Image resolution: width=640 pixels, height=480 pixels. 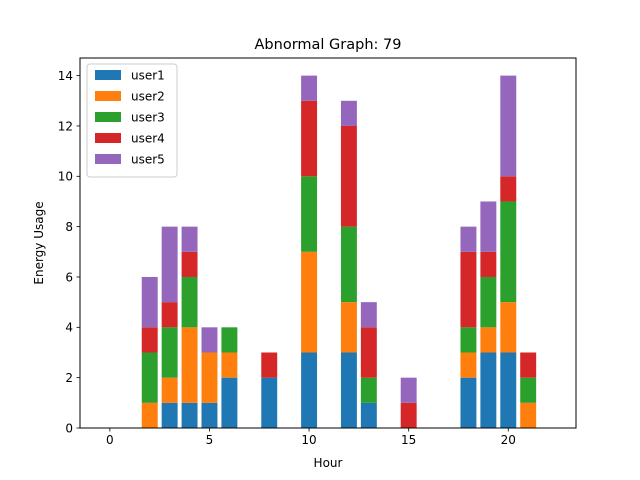 What do you see at coordinates (110, 440) in the screenshot?
I see `x-tick-label: 0` at bounding box center [110, 440].